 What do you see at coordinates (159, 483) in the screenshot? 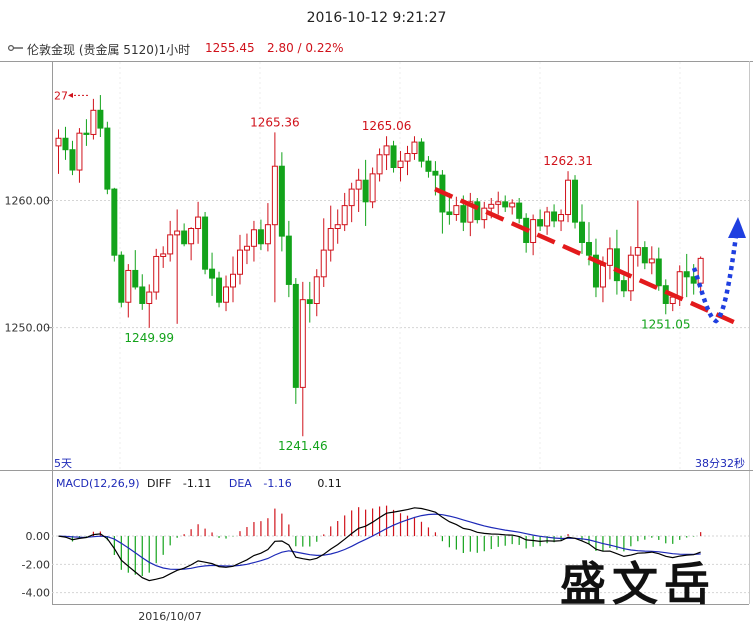
I see `macd-diff-label: DIFF` at bounding box center [159, 483].